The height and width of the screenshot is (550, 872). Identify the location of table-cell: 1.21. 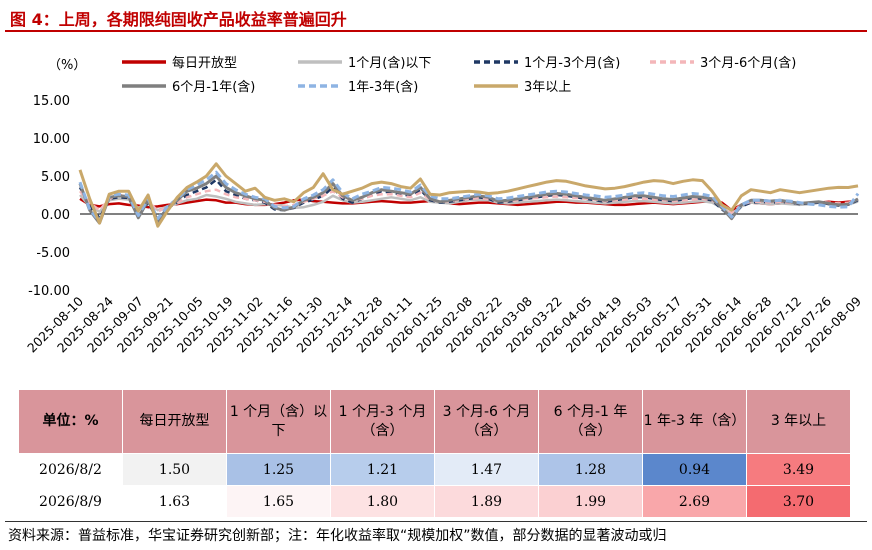
(382, 469).